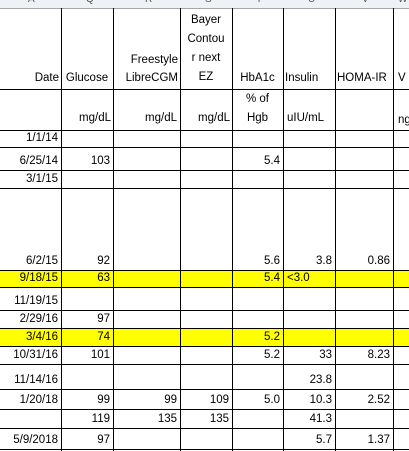 Image resolution: width=409 pixels, height=451 pixels. I want to click on cell-date: 11/19/15, so click(36, 301).